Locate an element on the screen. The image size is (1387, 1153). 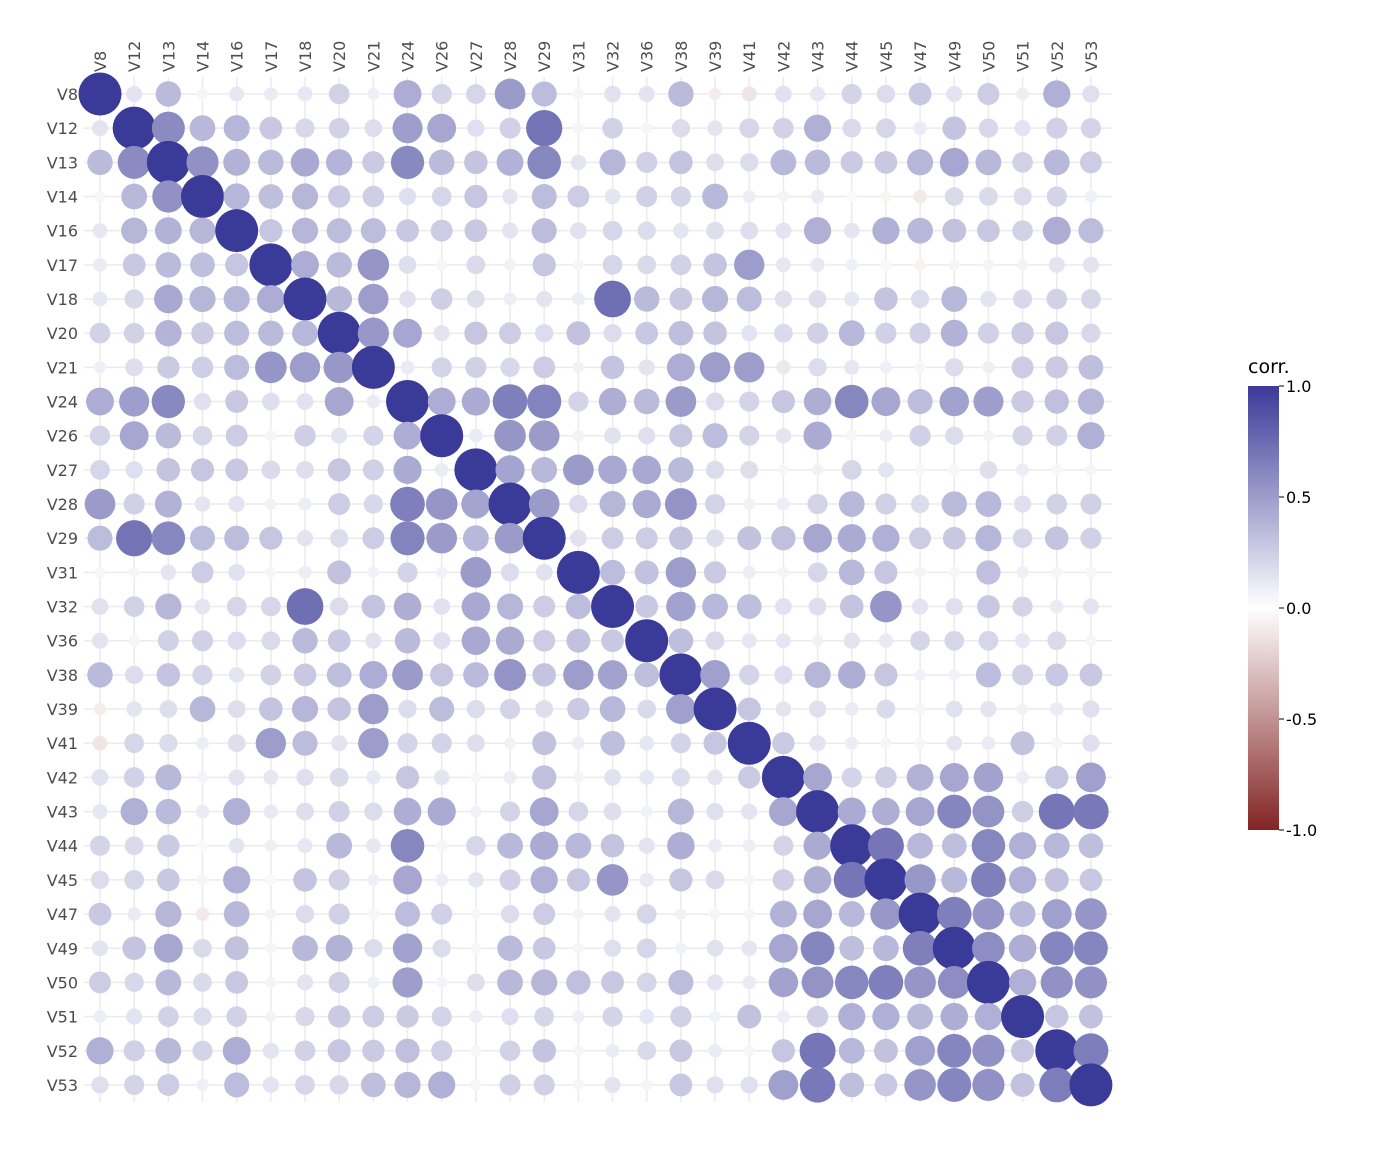
corr-dot-V36-V50 is located at coordinates (988, 640).